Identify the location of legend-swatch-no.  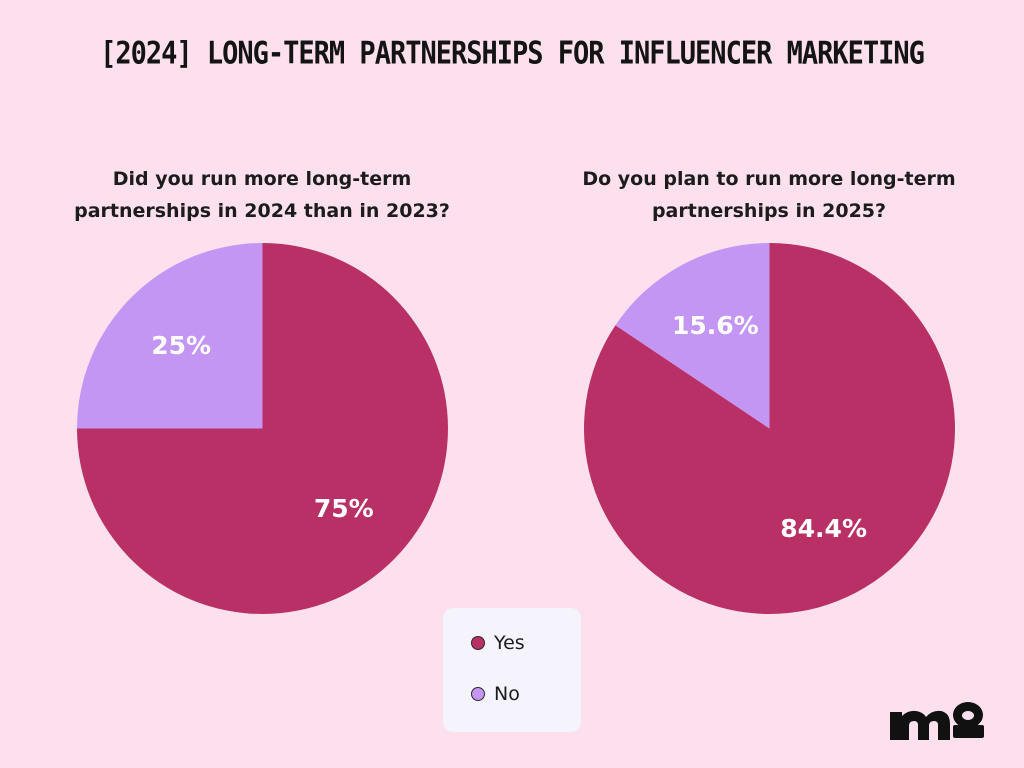
(478, 694).